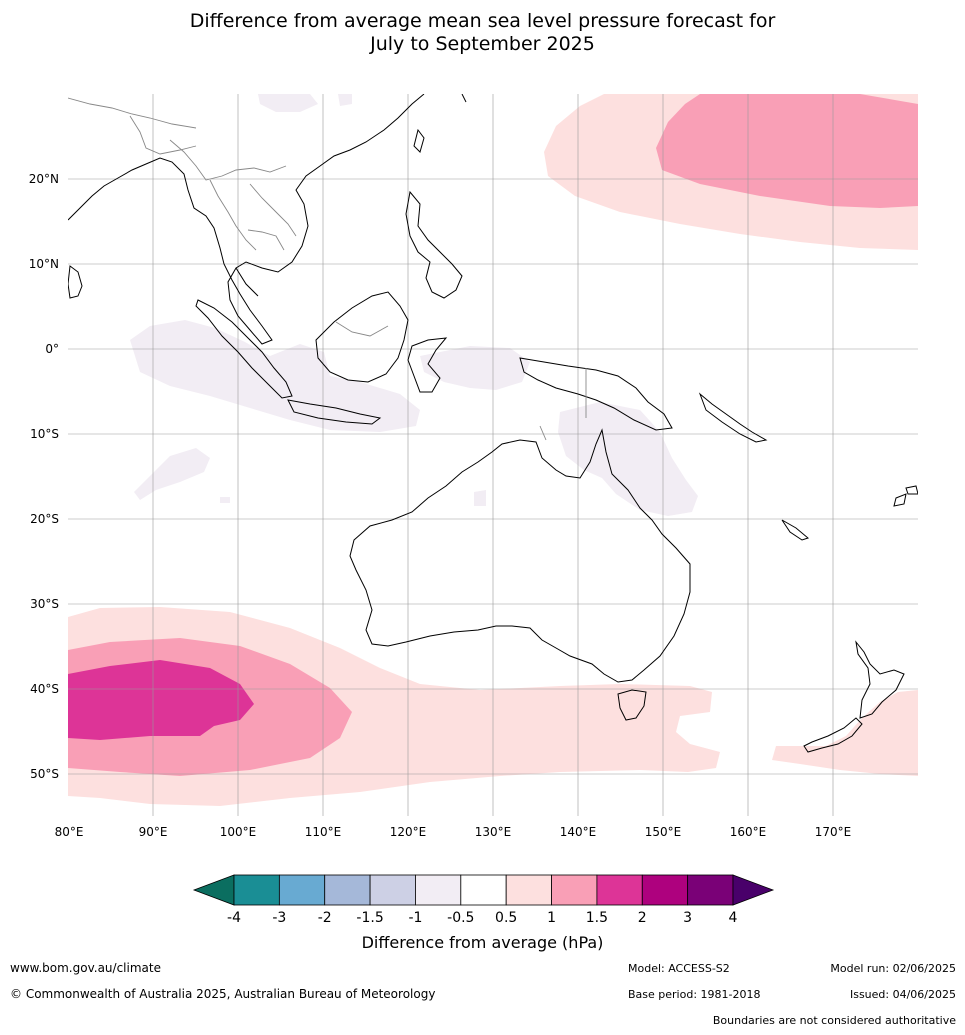 This screenshot has width=965, height=1035. I want to click on borneo-outline, so click(362, 337).